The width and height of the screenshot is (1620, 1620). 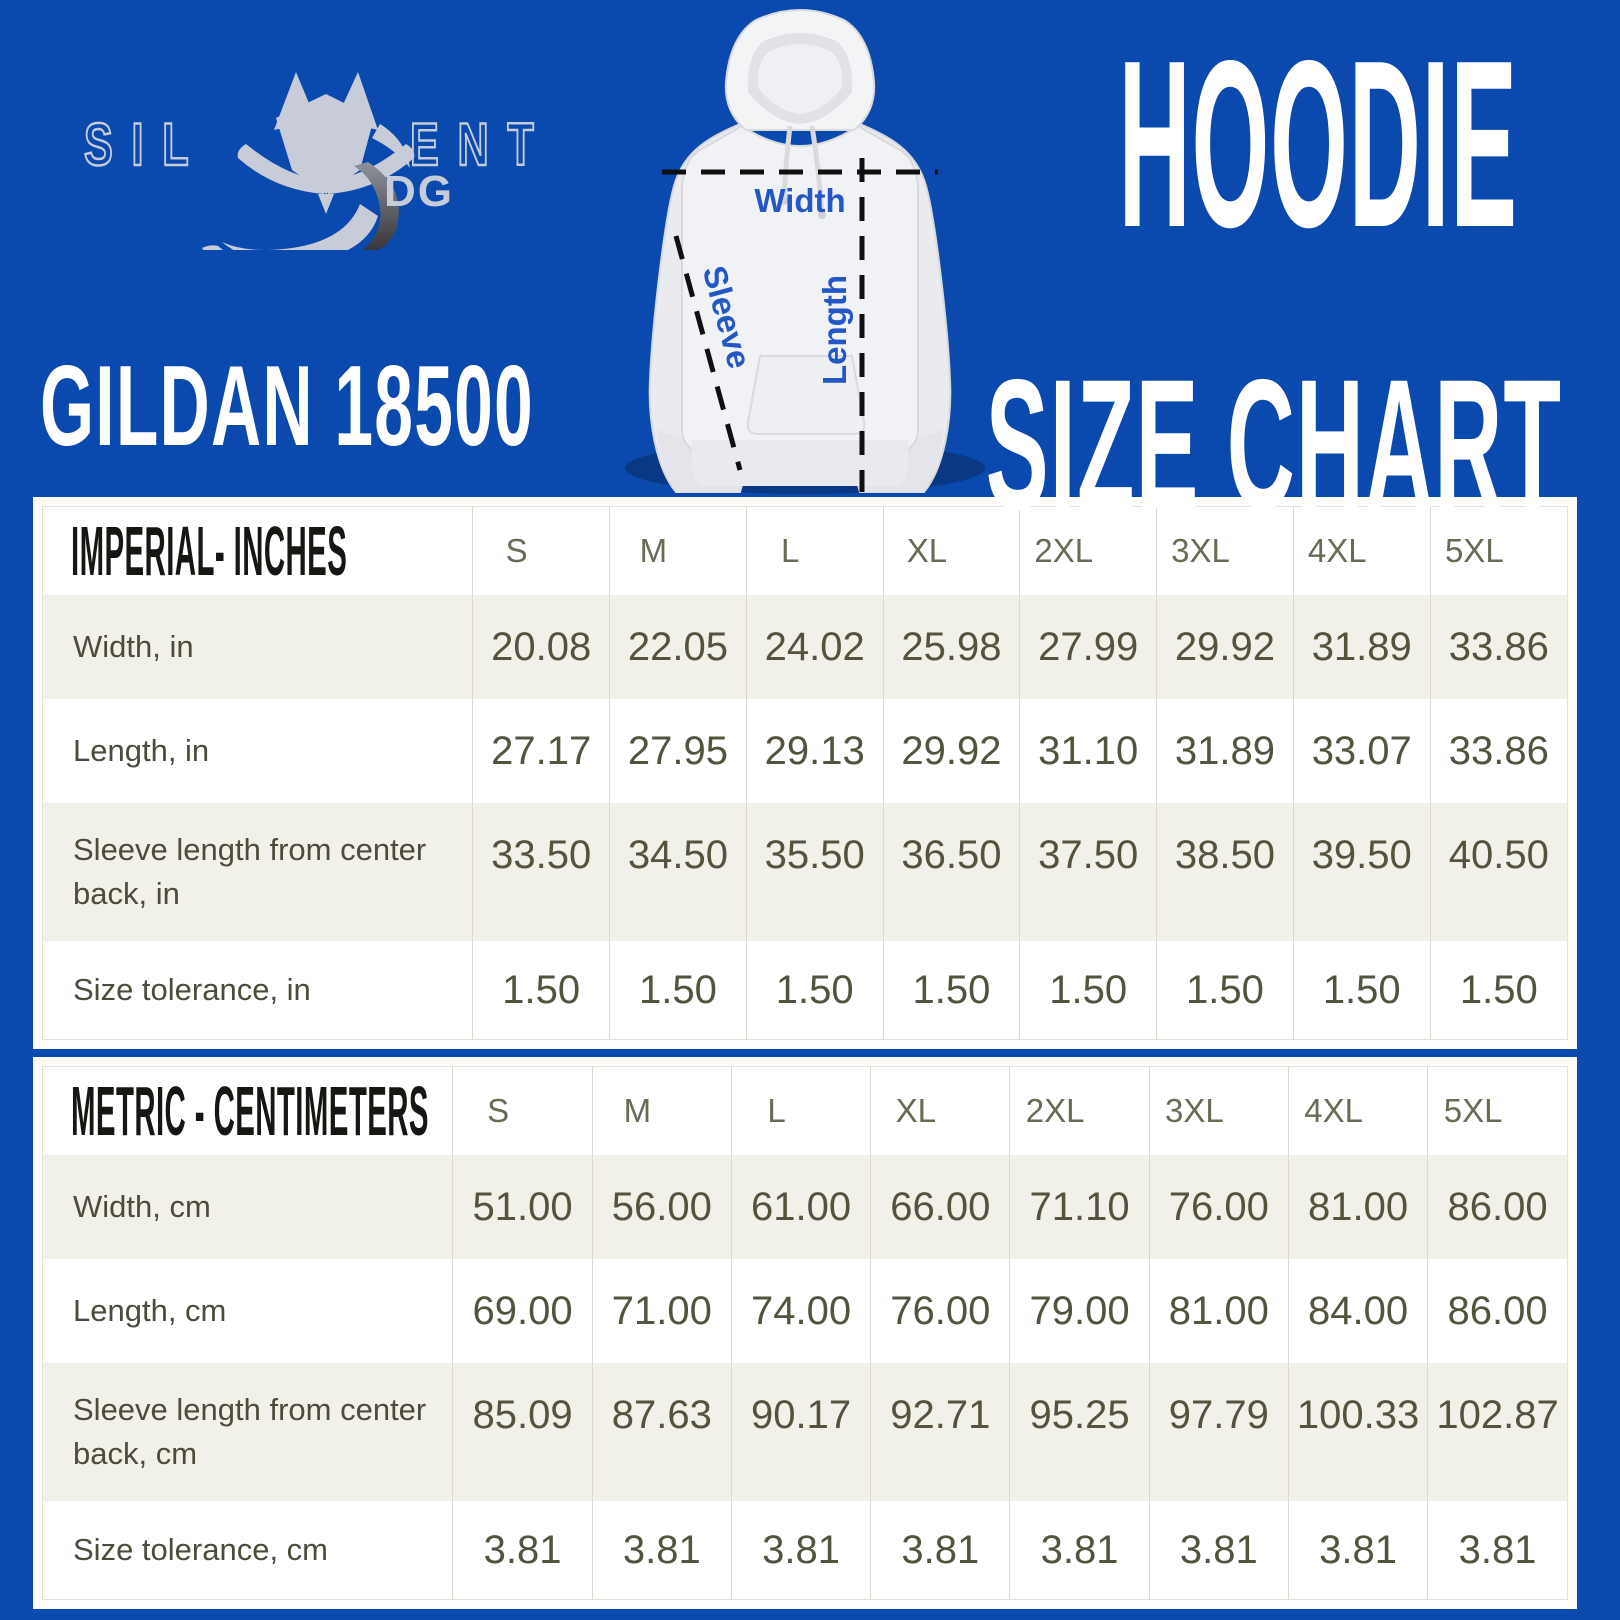 I want to click on row-label: Width, cm, so click(x=248, y=1207).